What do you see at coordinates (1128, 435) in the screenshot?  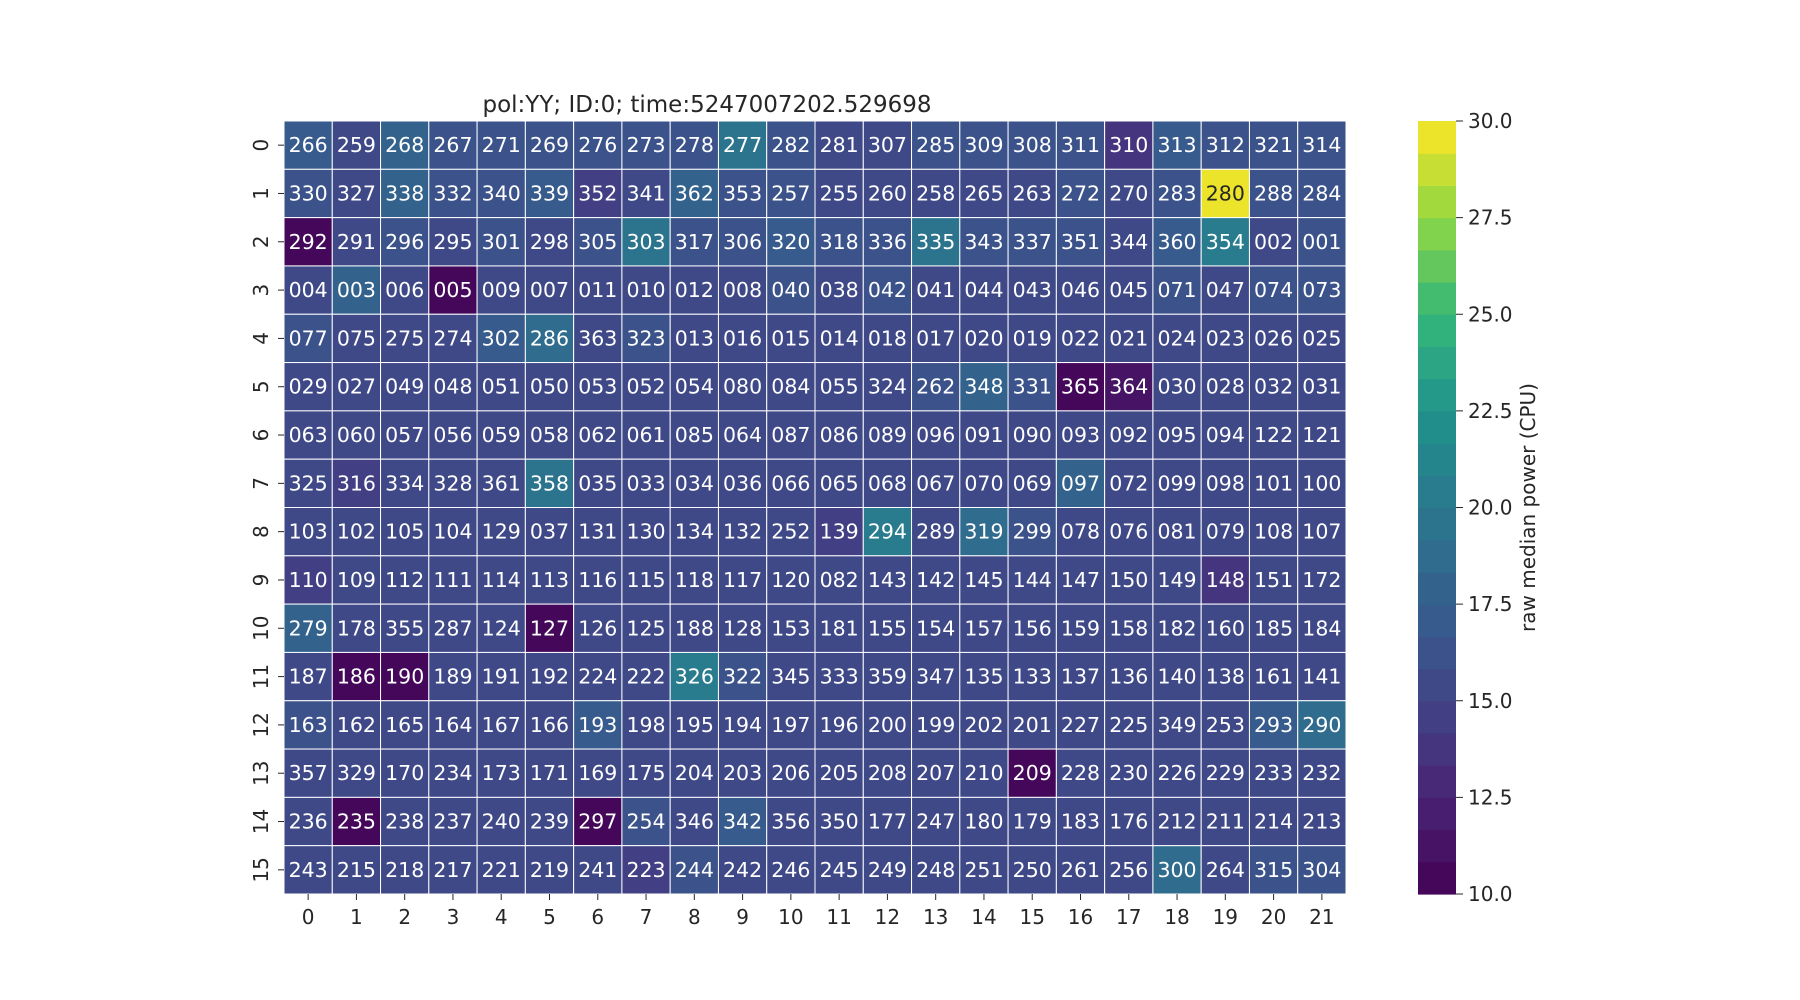 I see `cell-label: 092` at bounding box center [1128, 435].